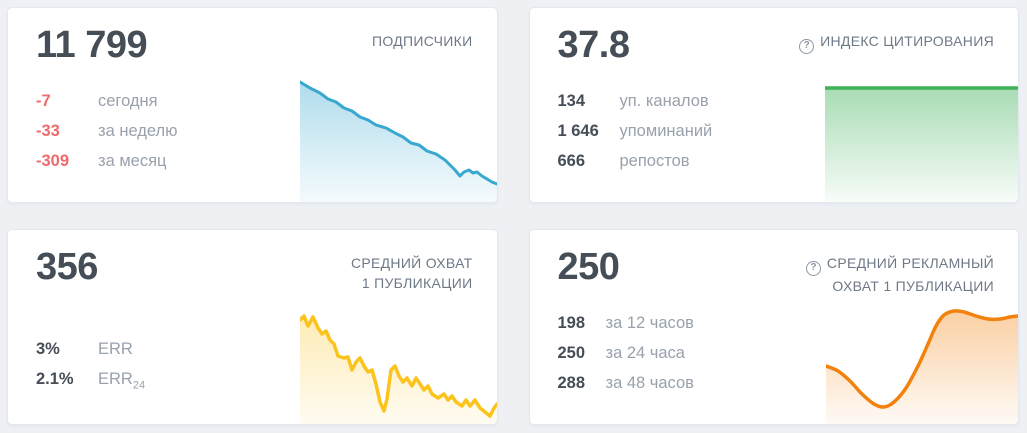 The height and width of the screenshot is (433, 1027). What do you see at coordinates (571, 161) in the screenshot?
I see `stat-value: 666` at bounding box center [571, 161].